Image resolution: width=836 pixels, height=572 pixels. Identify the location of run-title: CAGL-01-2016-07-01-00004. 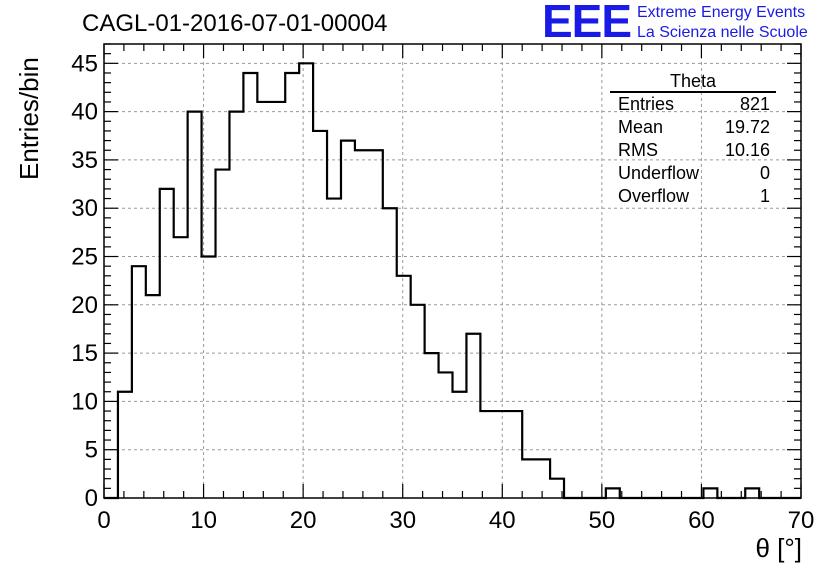
(235, 23).